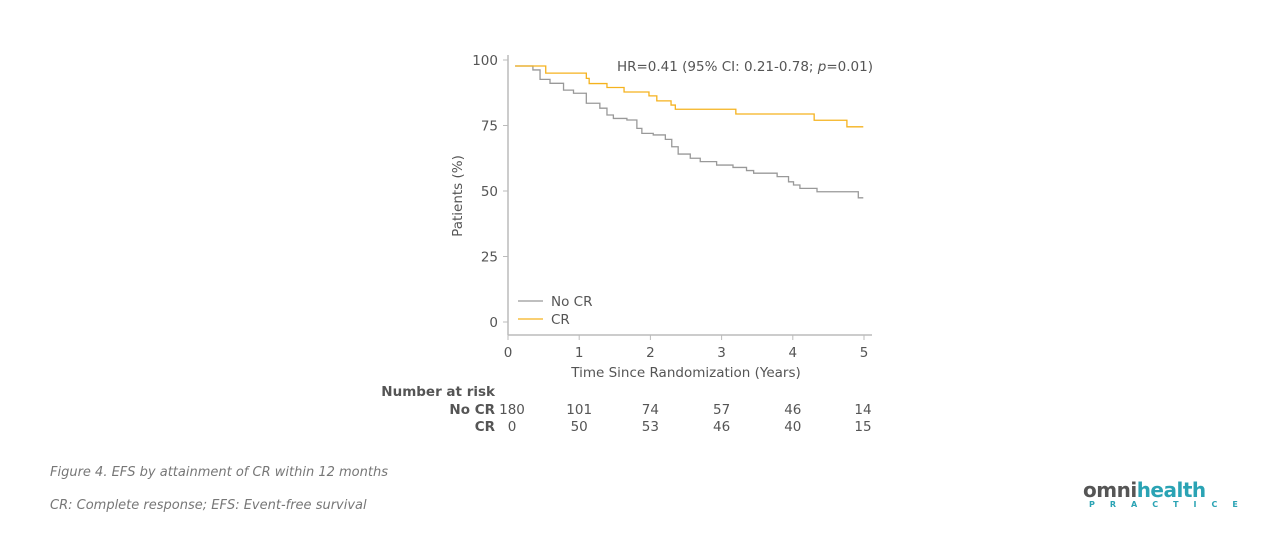 The width and height of the screenshot is (1266, 557). What do you see at coordinates (864, 353) in the screenshot?
I see `x-tick-label: 5` at bounding box center [864, 353].